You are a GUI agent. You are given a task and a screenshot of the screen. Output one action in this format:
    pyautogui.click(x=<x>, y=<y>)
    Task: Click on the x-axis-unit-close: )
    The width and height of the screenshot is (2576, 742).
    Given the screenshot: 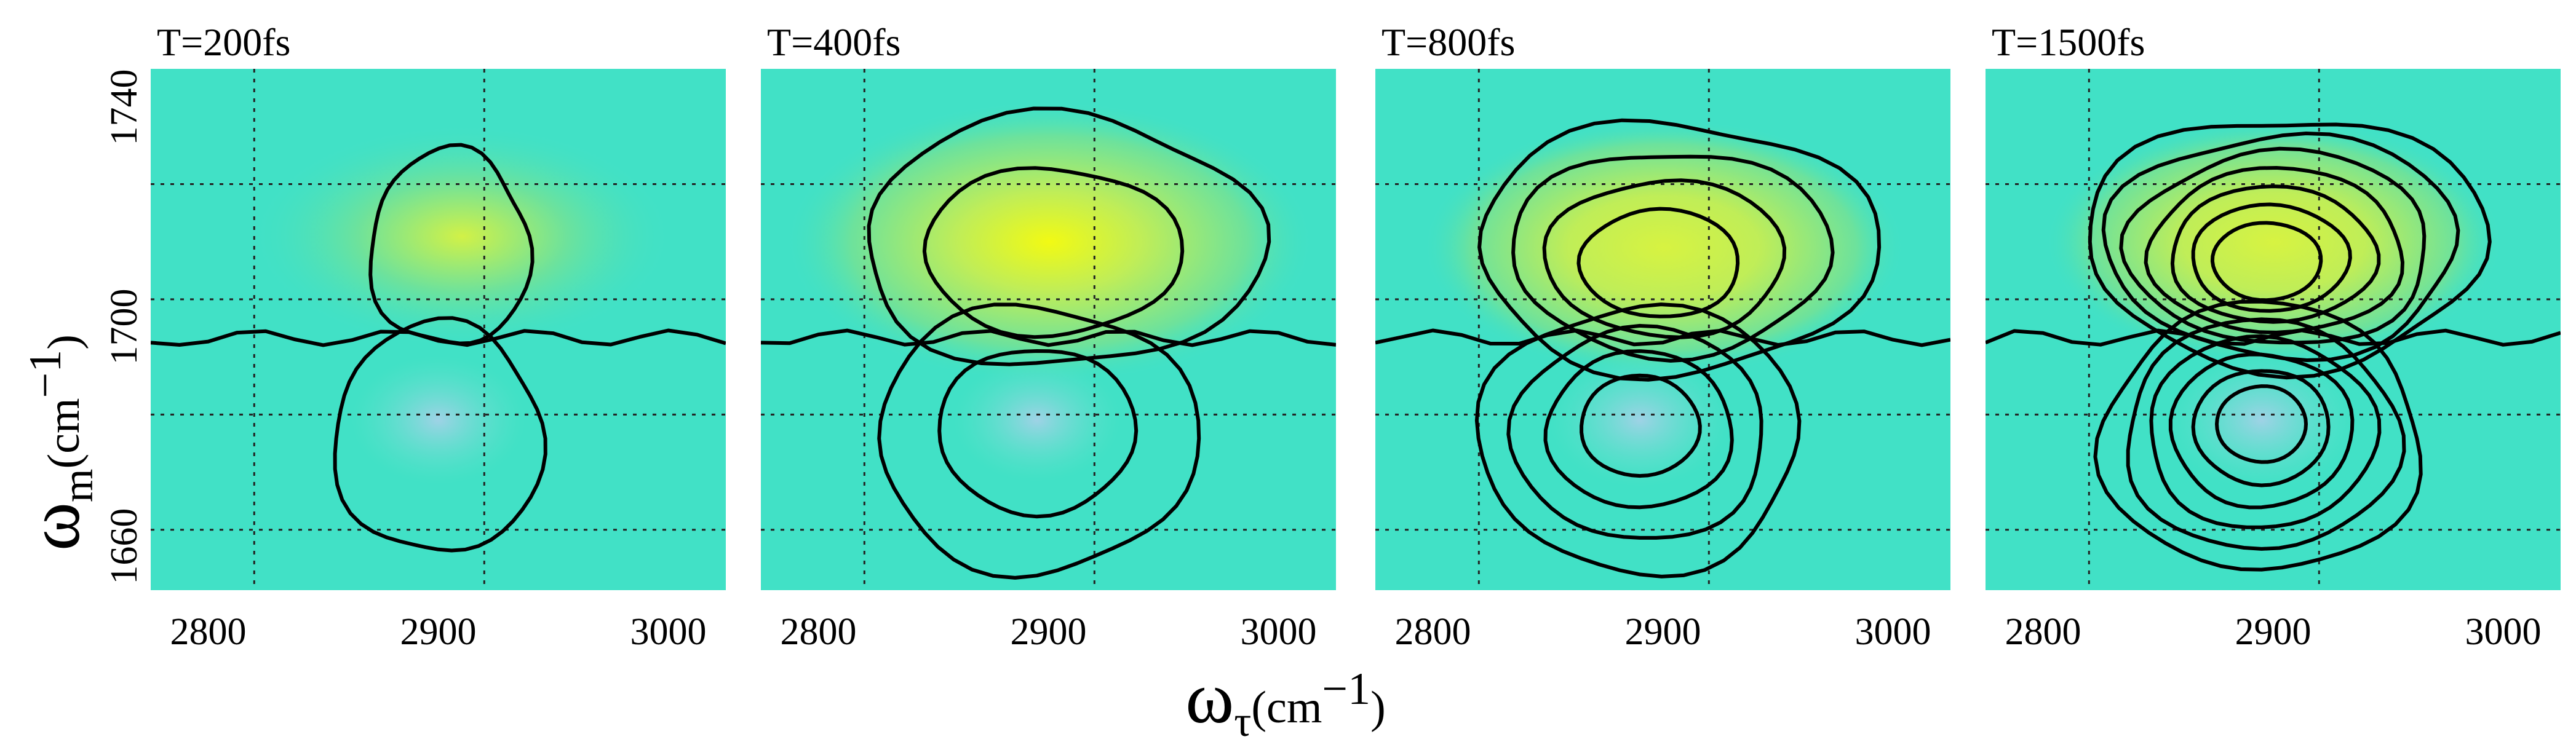 What is the action you would take?
    pyautogui.click(x=1378, y=707)
    